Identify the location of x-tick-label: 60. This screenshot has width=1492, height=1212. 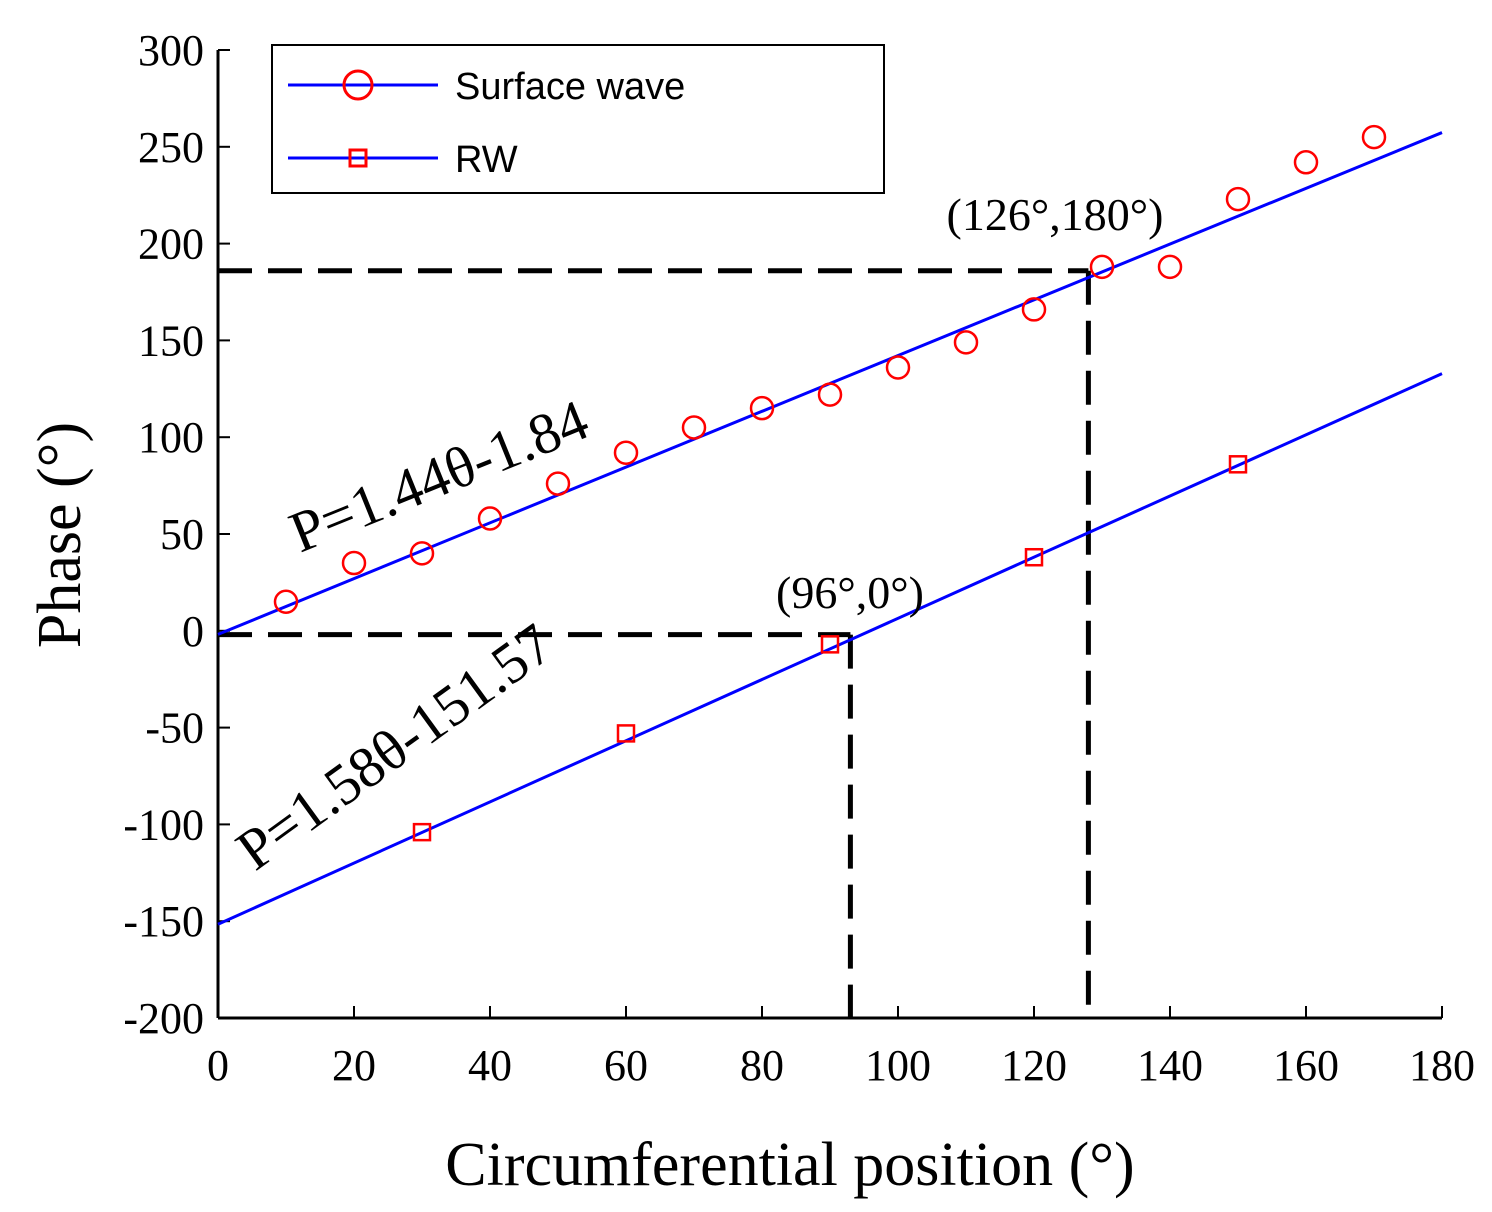
(626, 1065).